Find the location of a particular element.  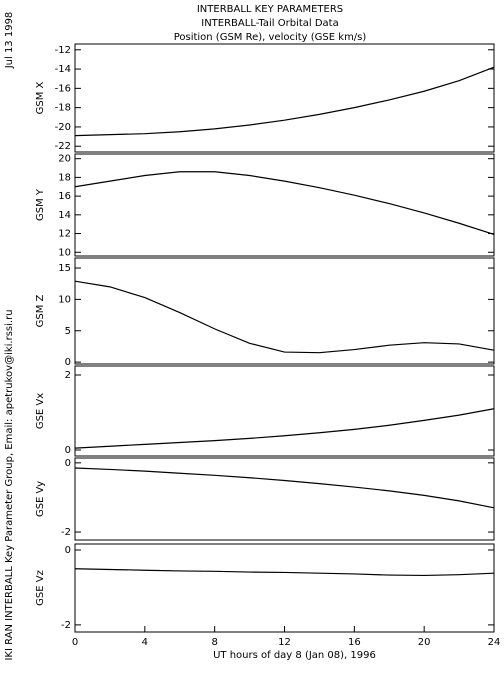

x-tick-label: 12 is located at coordinates (284, 642).